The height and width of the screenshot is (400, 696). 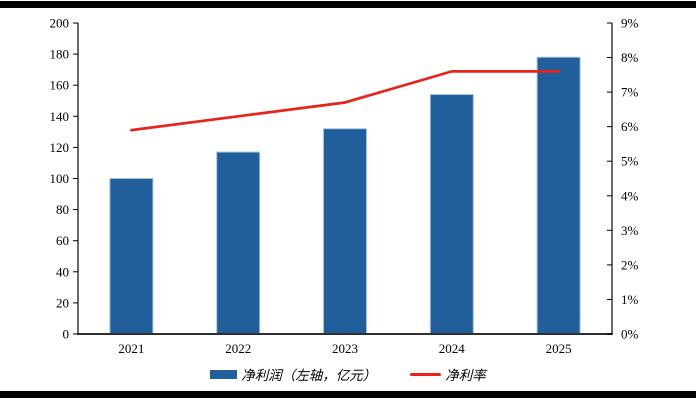 I want to click on left-tick-label: 0, so click(x=66, y=334).